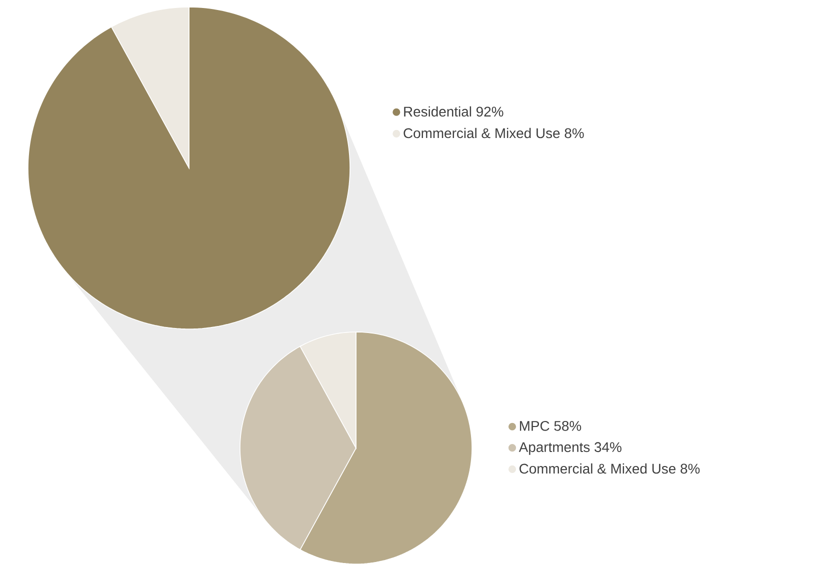 The height and width of the screenshot is (564, 813). What do you see at coordinates (551, 425) in the screenshot?
I see `legend-label: MPC 58%` at bounding box center [551, 425].